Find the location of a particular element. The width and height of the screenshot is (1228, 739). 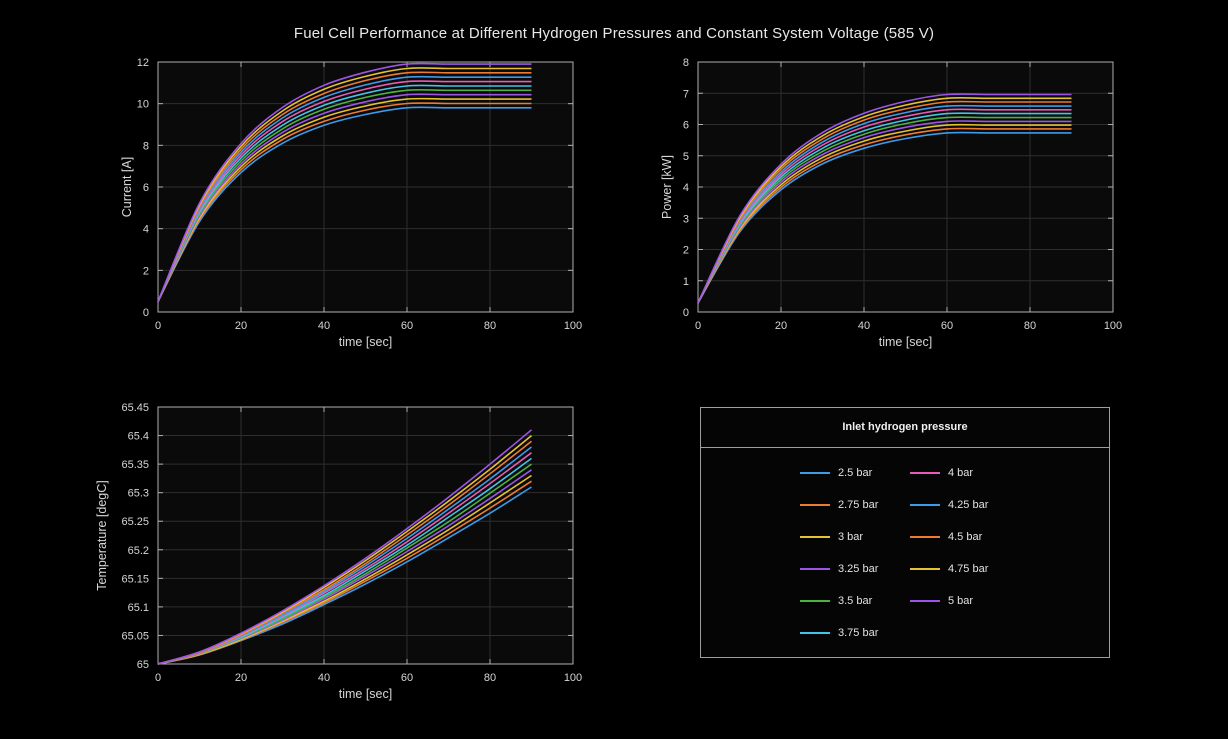

series-line-4-bar is located at coordinates (344, 191).